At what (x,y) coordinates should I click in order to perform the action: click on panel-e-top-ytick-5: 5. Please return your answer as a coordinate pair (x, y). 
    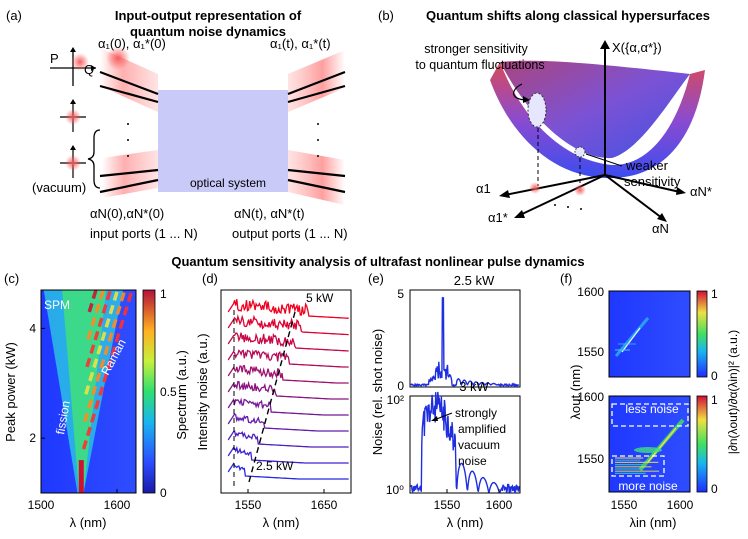
    Looking at the image, I should click on (400, 294).